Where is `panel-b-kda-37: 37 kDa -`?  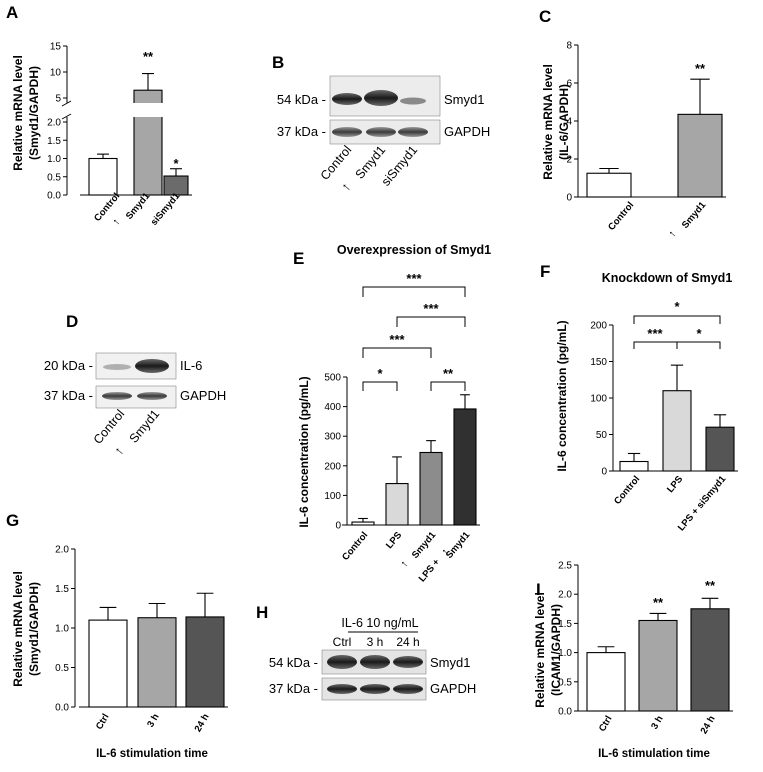
panel-b-kda-37: 37 kDa - is located at coordinates (301, 131).